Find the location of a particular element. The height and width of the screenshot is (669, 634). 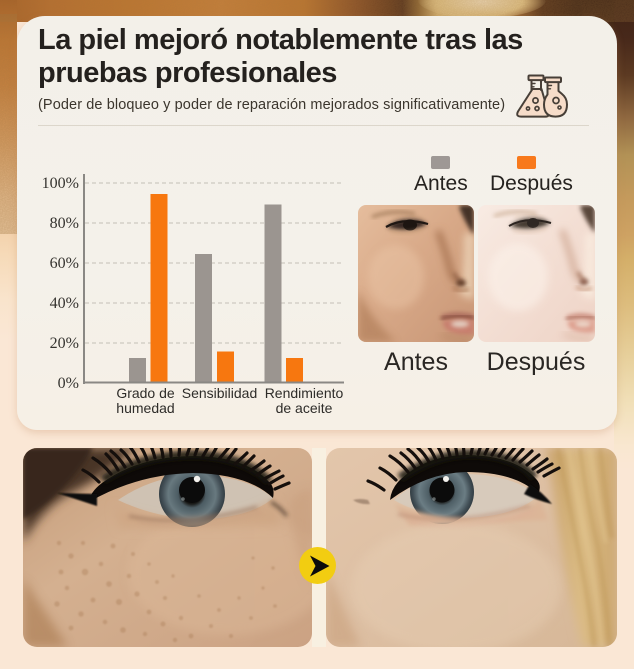

svg-text: 60% is located at coordinates (64, 263).